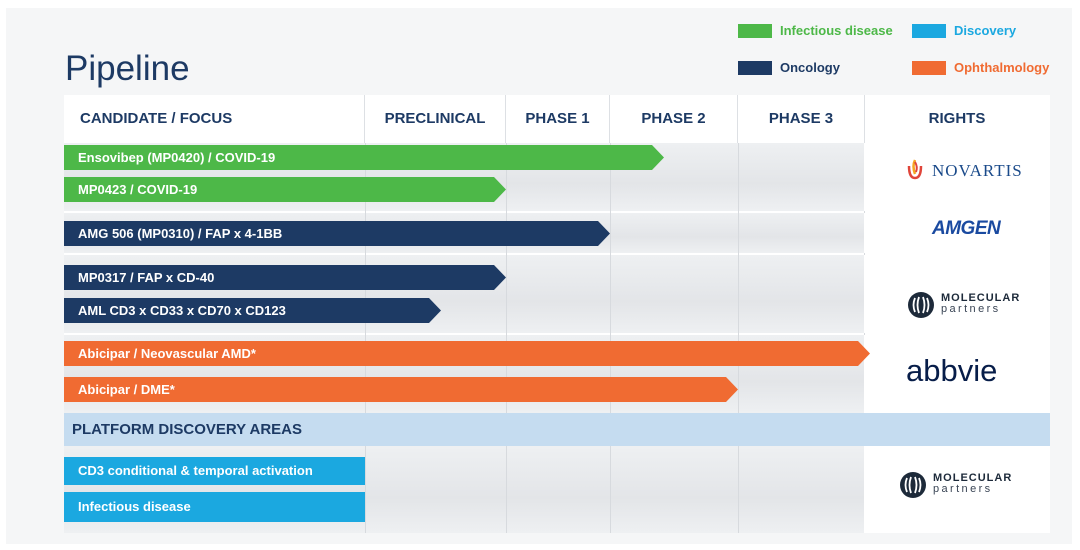  I want to click on molecular-partners-logo-2: MOLECULAR partners, so click(964, 485).